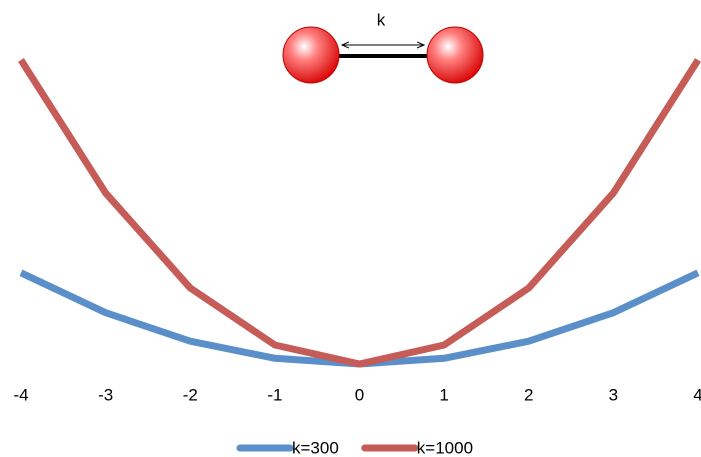 This screenshot has height=457, width=701. What do you see at coordinates (359, 394) in the screenshot?
I see `x-tick-label: 0` at bounding box center [359, 394].